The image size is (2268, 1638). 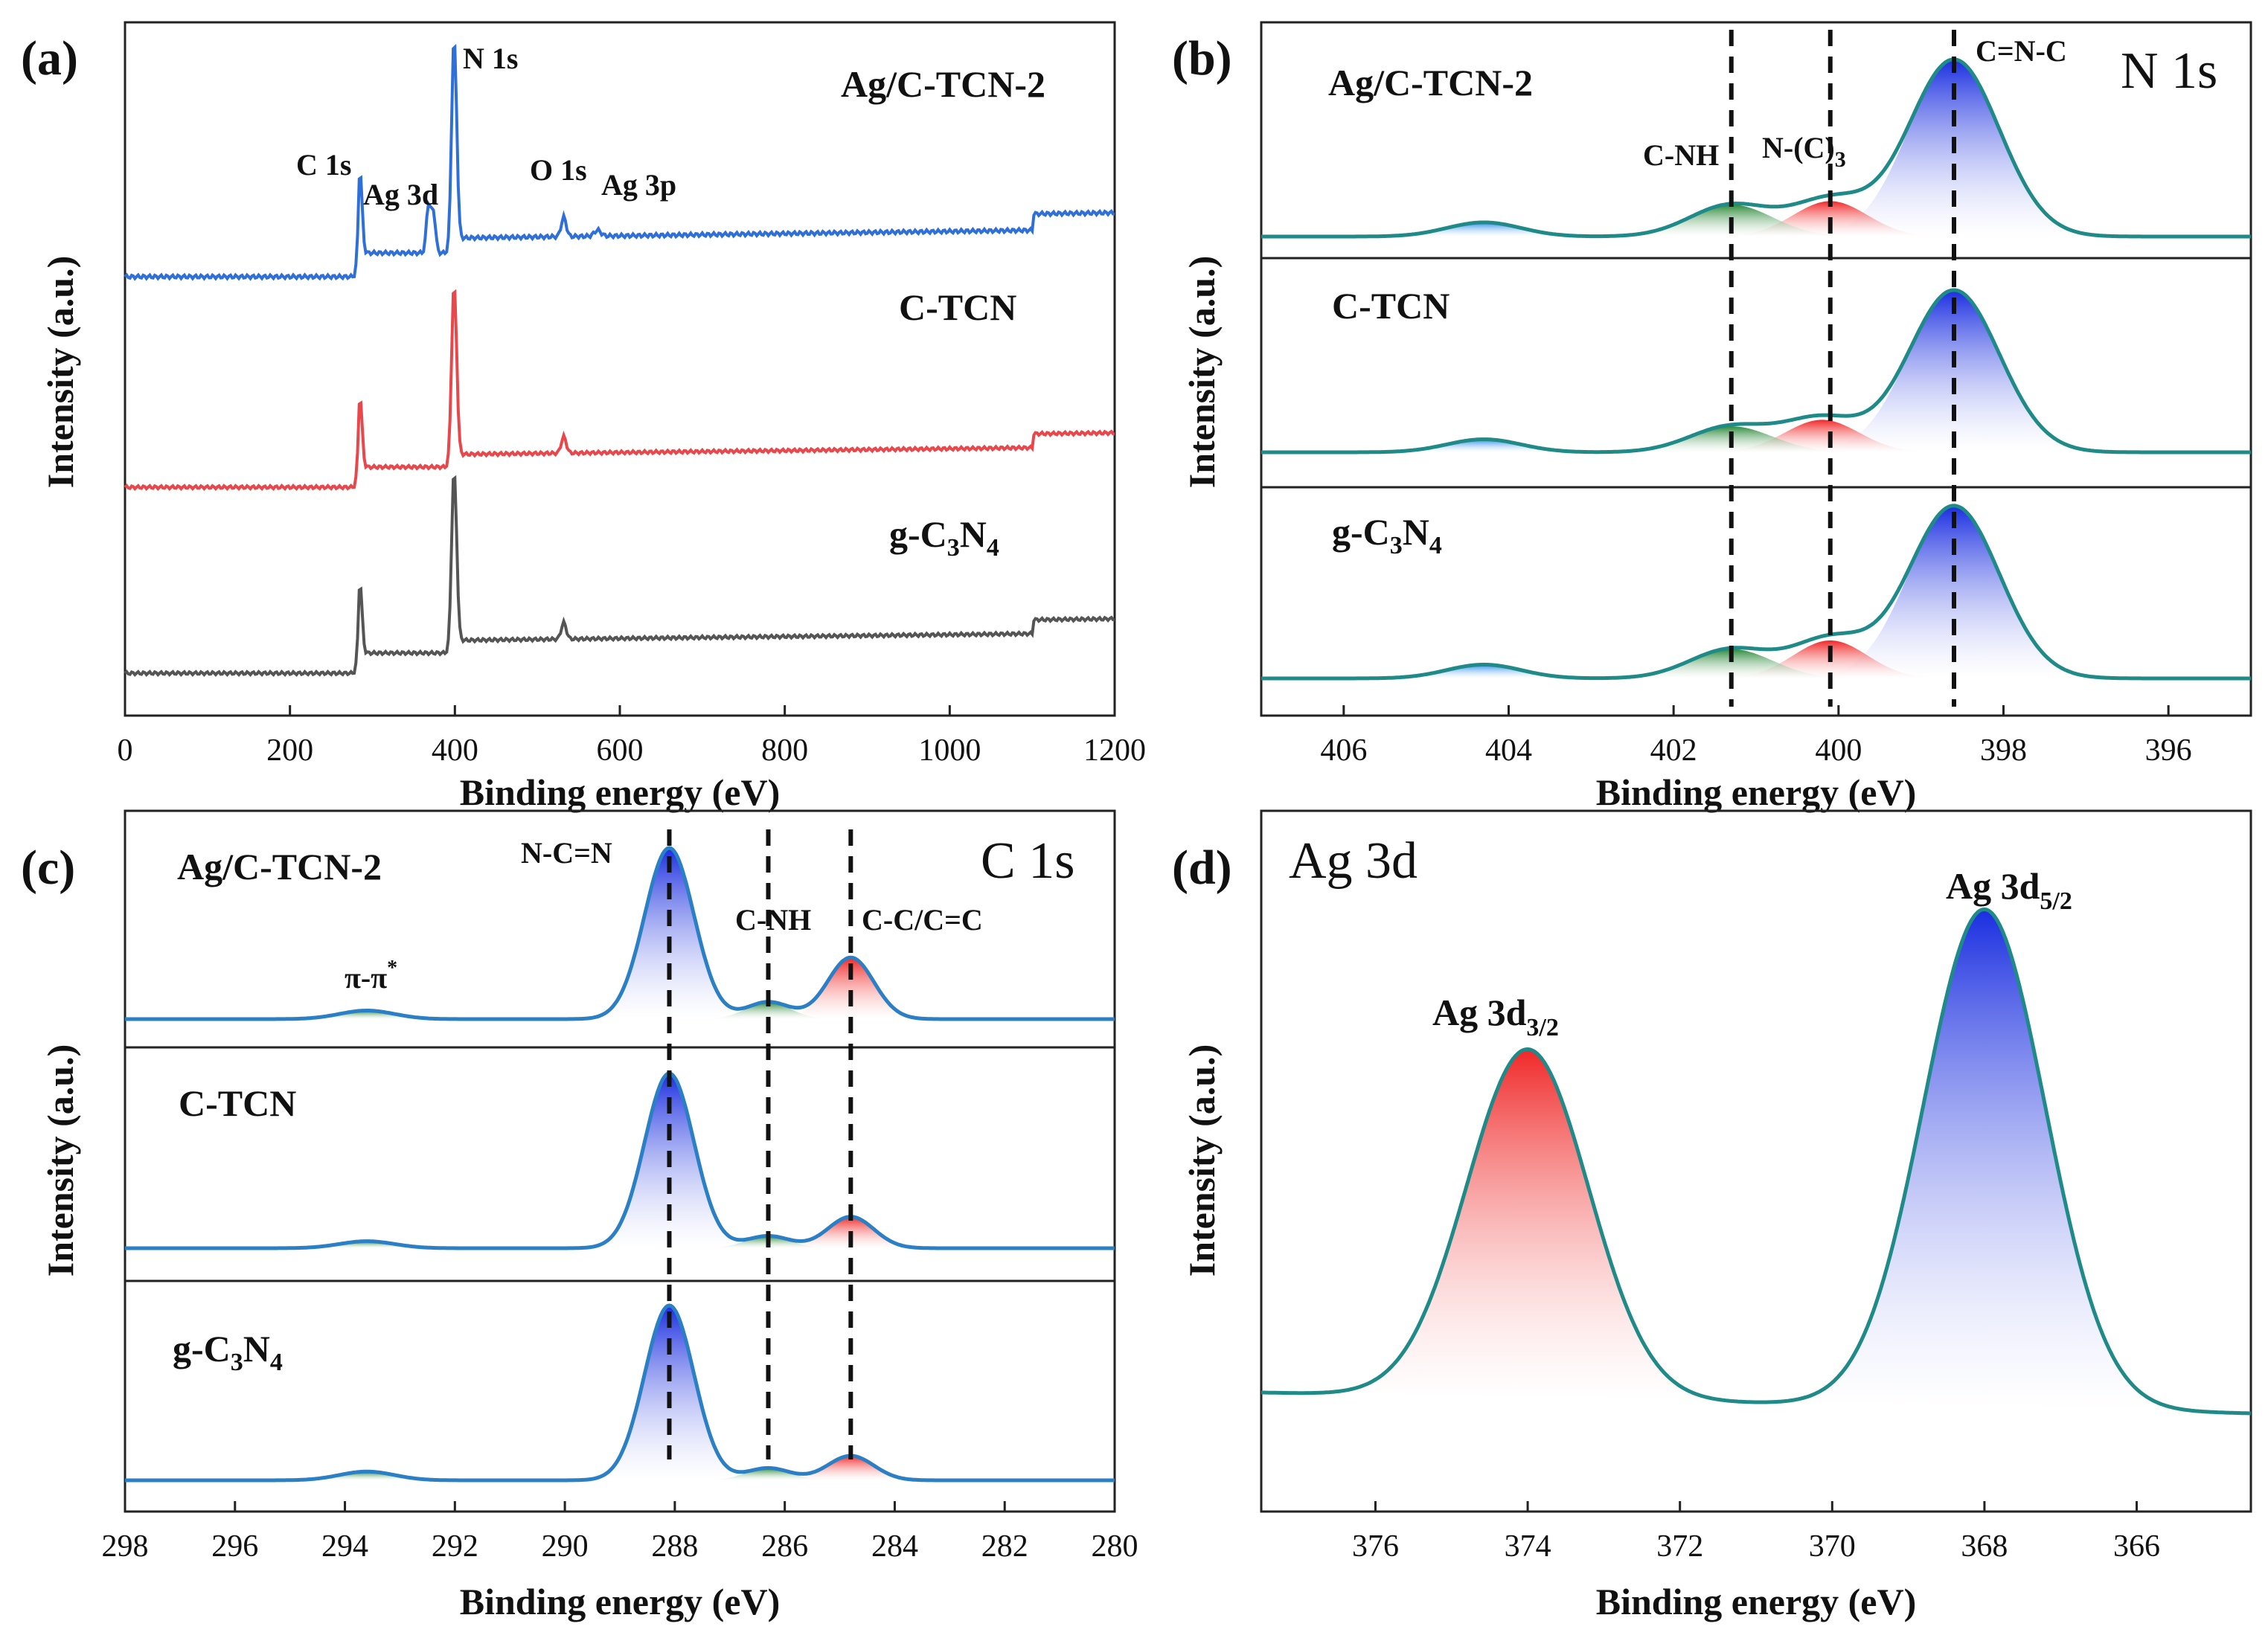 What do you see at coordinates (784, 1546) in the screenshot?
I see `panel-c-tick-label-286: 286` at bounding box center [784, 1546].